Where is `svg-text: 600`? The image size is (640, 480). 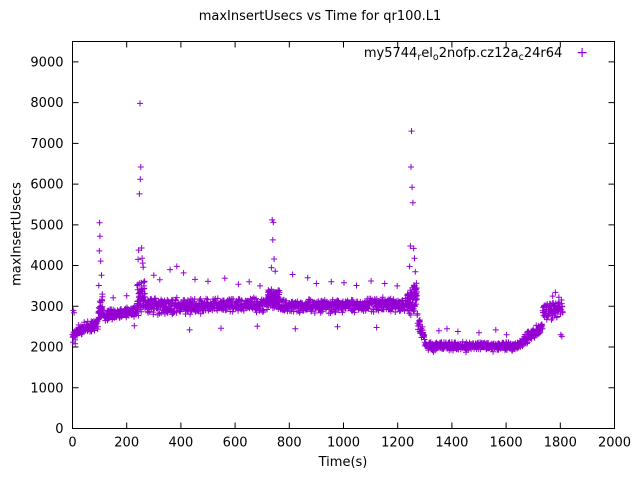 svg-text: 600 is located at coordinates (235, 443).